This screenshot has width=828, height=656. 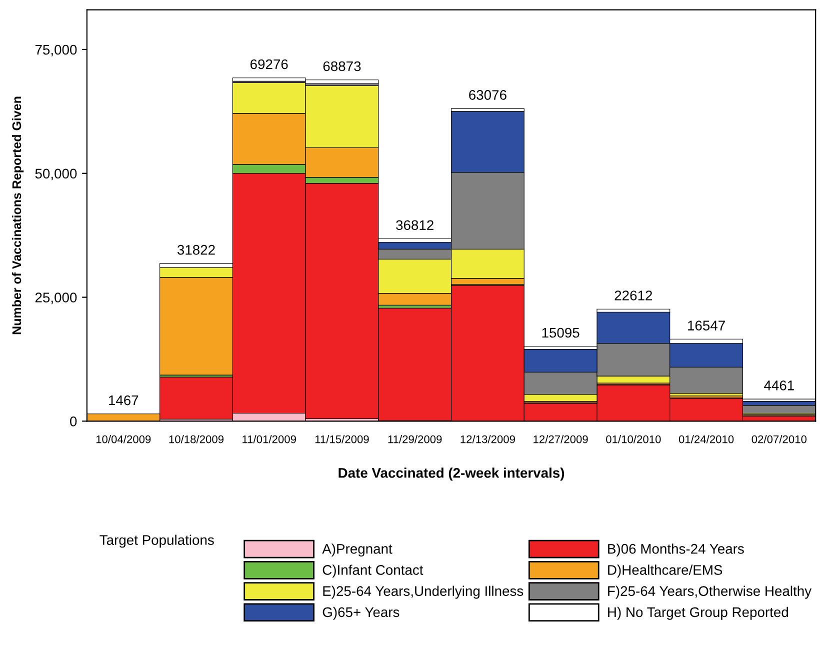 I want to click on legend-title: Target Populations, so click(x=157, y=541).